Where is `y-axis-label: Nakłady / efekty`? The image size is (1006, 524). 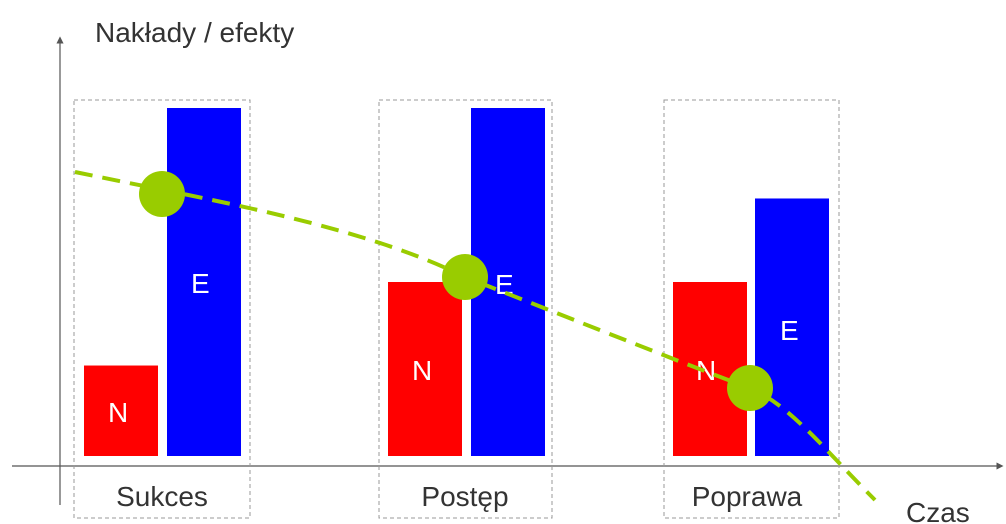
y-axis-label: Nakłady / efekty is located at coordinates (194, 32).